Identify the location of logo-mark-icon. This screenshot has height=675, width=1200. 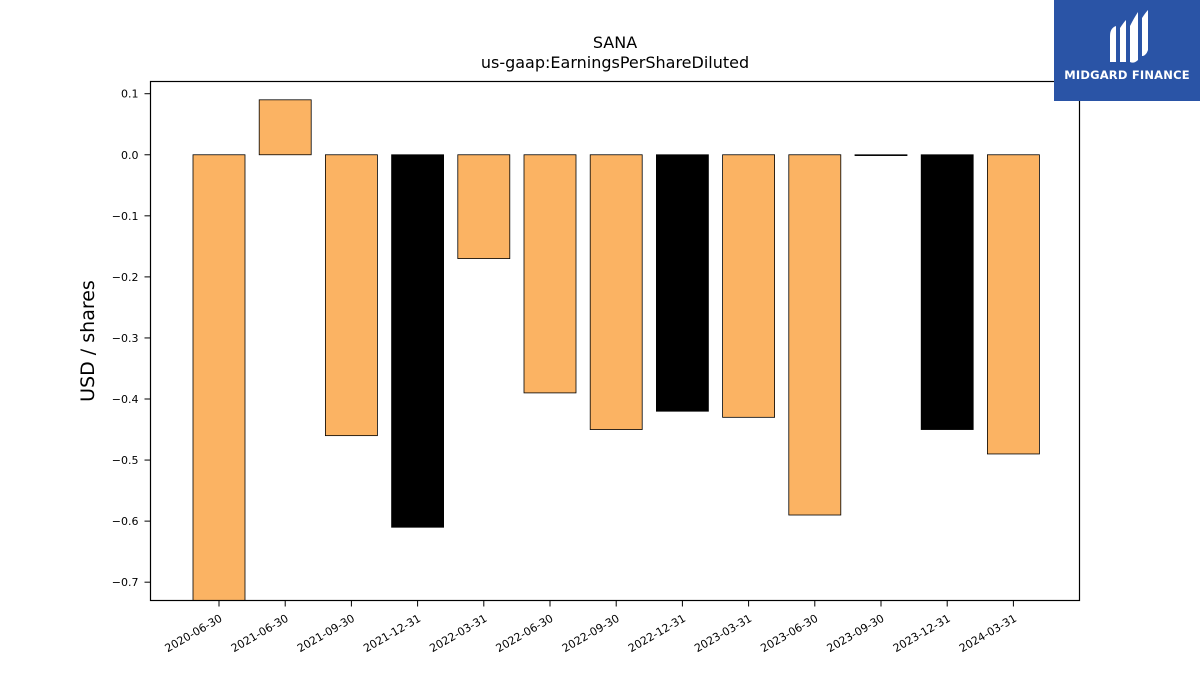
(1129, 36).